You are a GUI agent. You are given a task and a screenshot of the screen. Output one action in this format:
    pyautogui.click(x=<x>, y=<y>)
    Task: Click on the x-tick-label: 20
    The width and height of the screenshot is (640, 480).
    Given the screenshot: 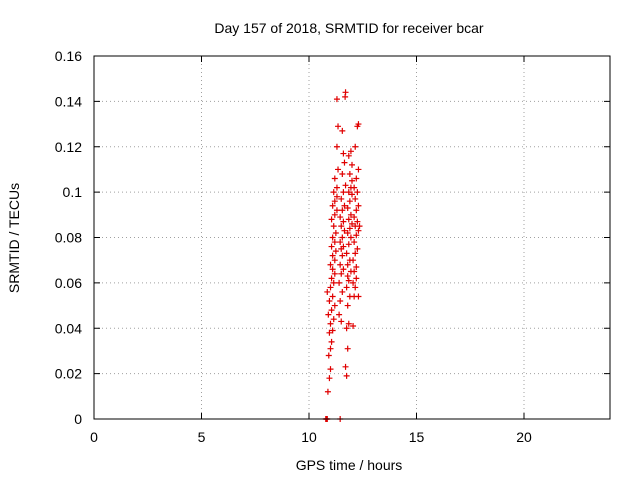 What is the action you would take?
    pyautogui.click(x=524, y=437)
    